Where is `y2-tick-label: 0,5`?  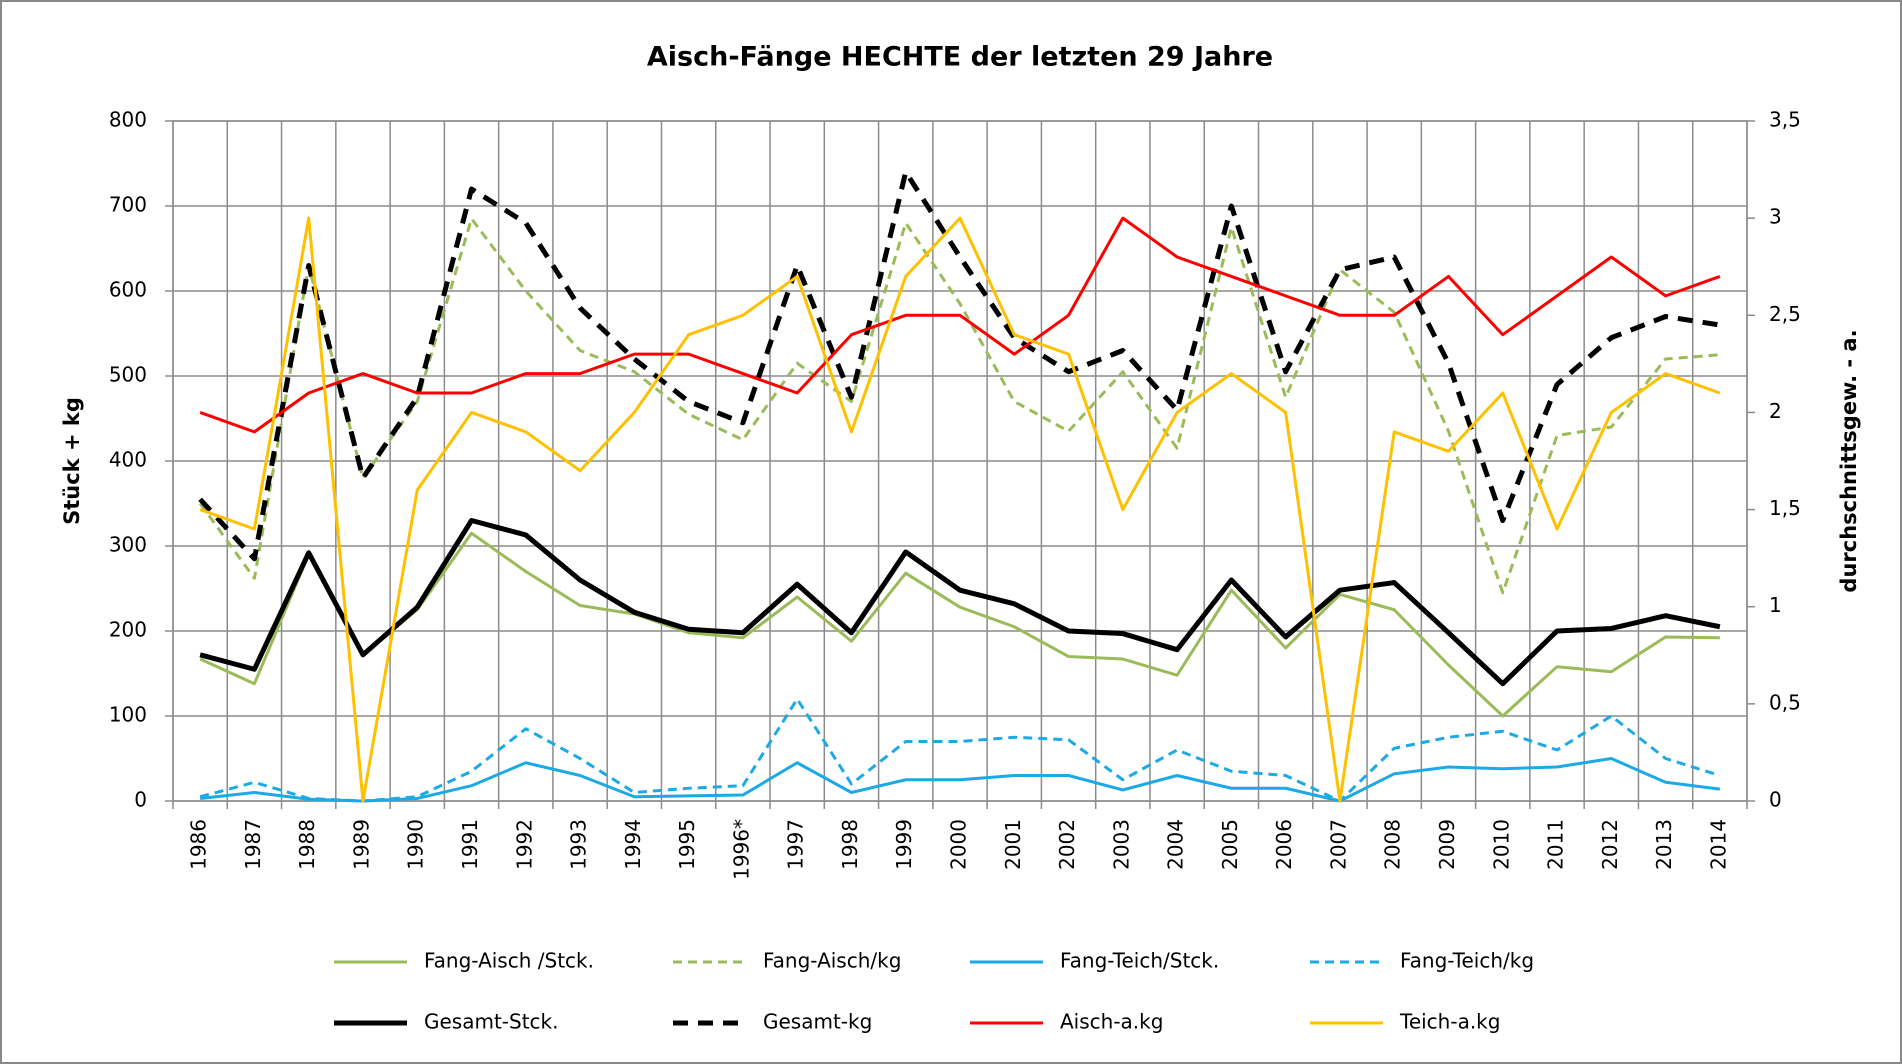 y2-tick-label: 0,5 is located at coordinates (1785, 702).